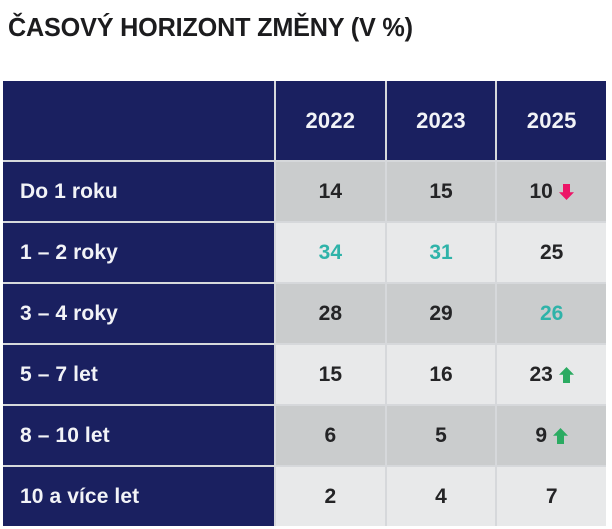 This screenshot has width=612, height=529. I want to click on cell-value: 23, so click(541, 374).